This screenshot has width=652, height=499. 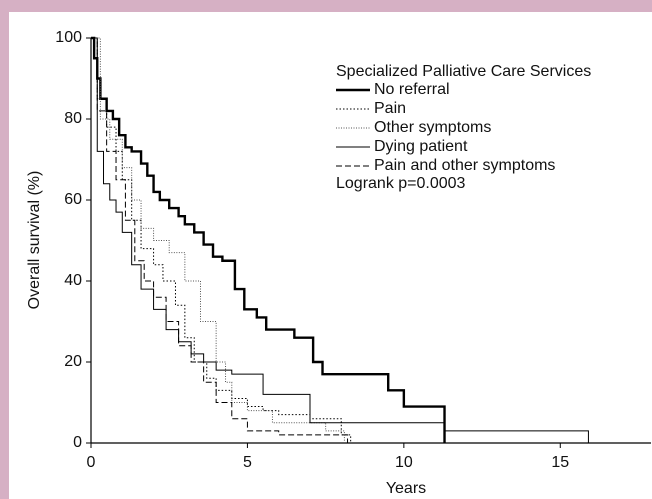 What do you see at coordinates (464, 165) in the screenshot?
I see `legend-label: Pain and other symptoms` at bounding box center [464, 165].